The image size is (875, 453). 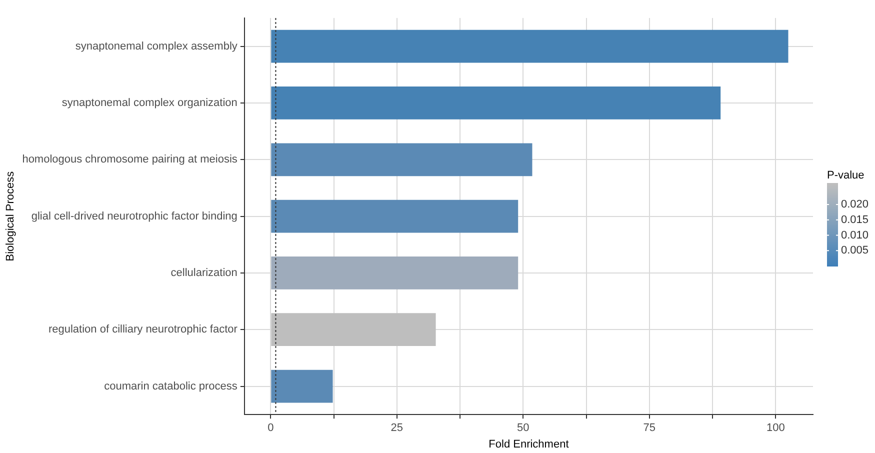 I want to click on y-tick-label: homologous chromosome pairing at meiosis, so click(x=130, y=160).